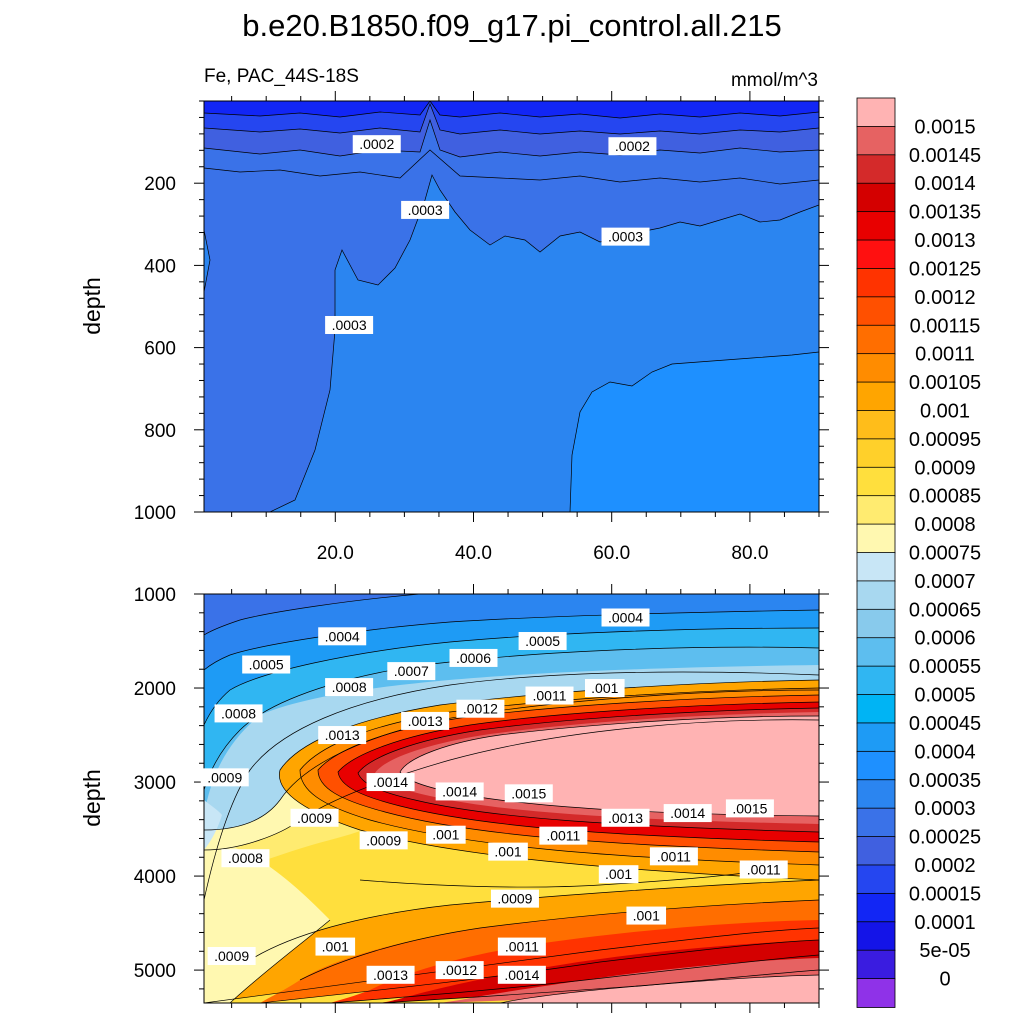 The width and height of the screenshot is (1024, 1024). What do you see at coordinates (749, 553) in the screenshot?
I see `x-tick-label: 80.0` at bounding box center [749, 553].